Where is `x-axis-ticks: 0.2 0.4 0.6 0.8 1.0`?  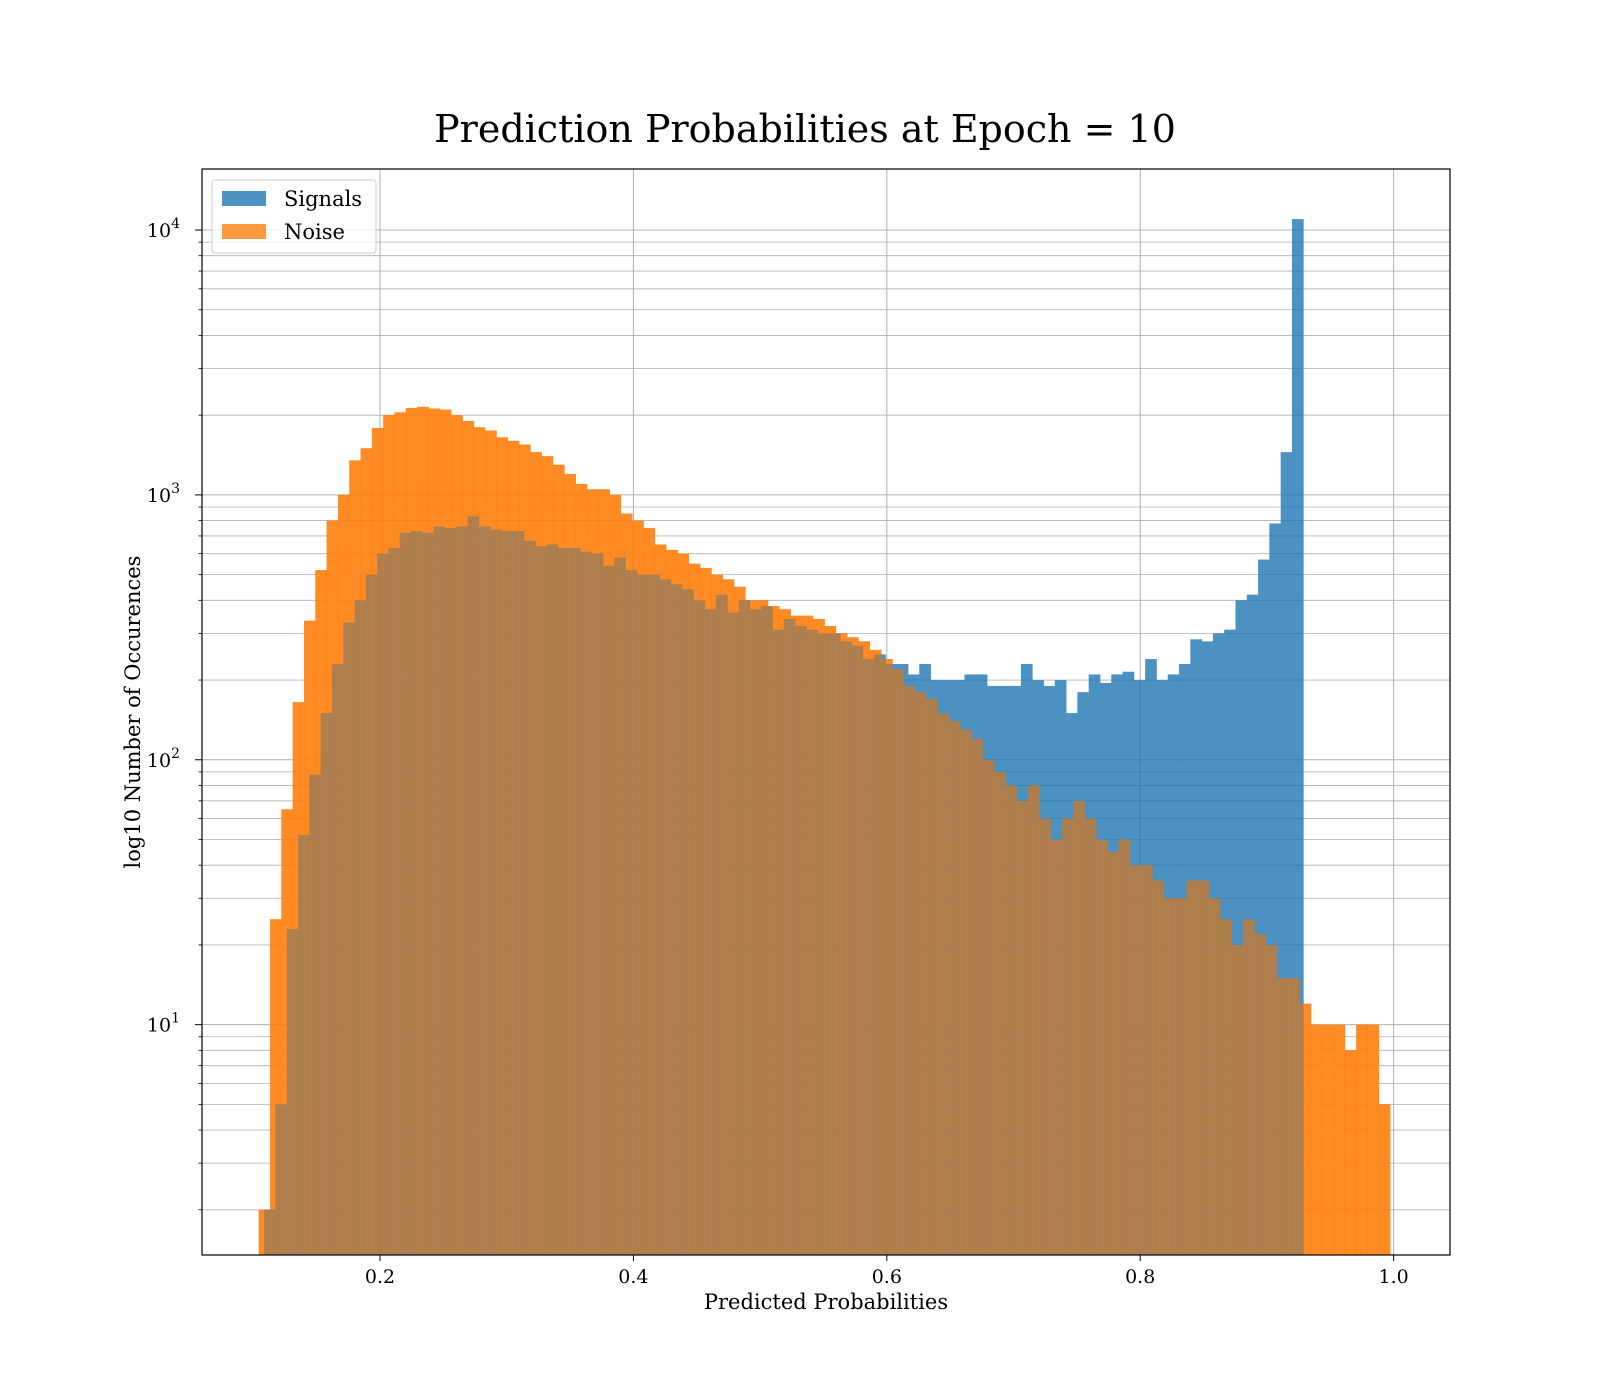 x-axis-ticks: 0.2 0.4 0.6 0.8 1.0 is located at coordinates (887, 1271).